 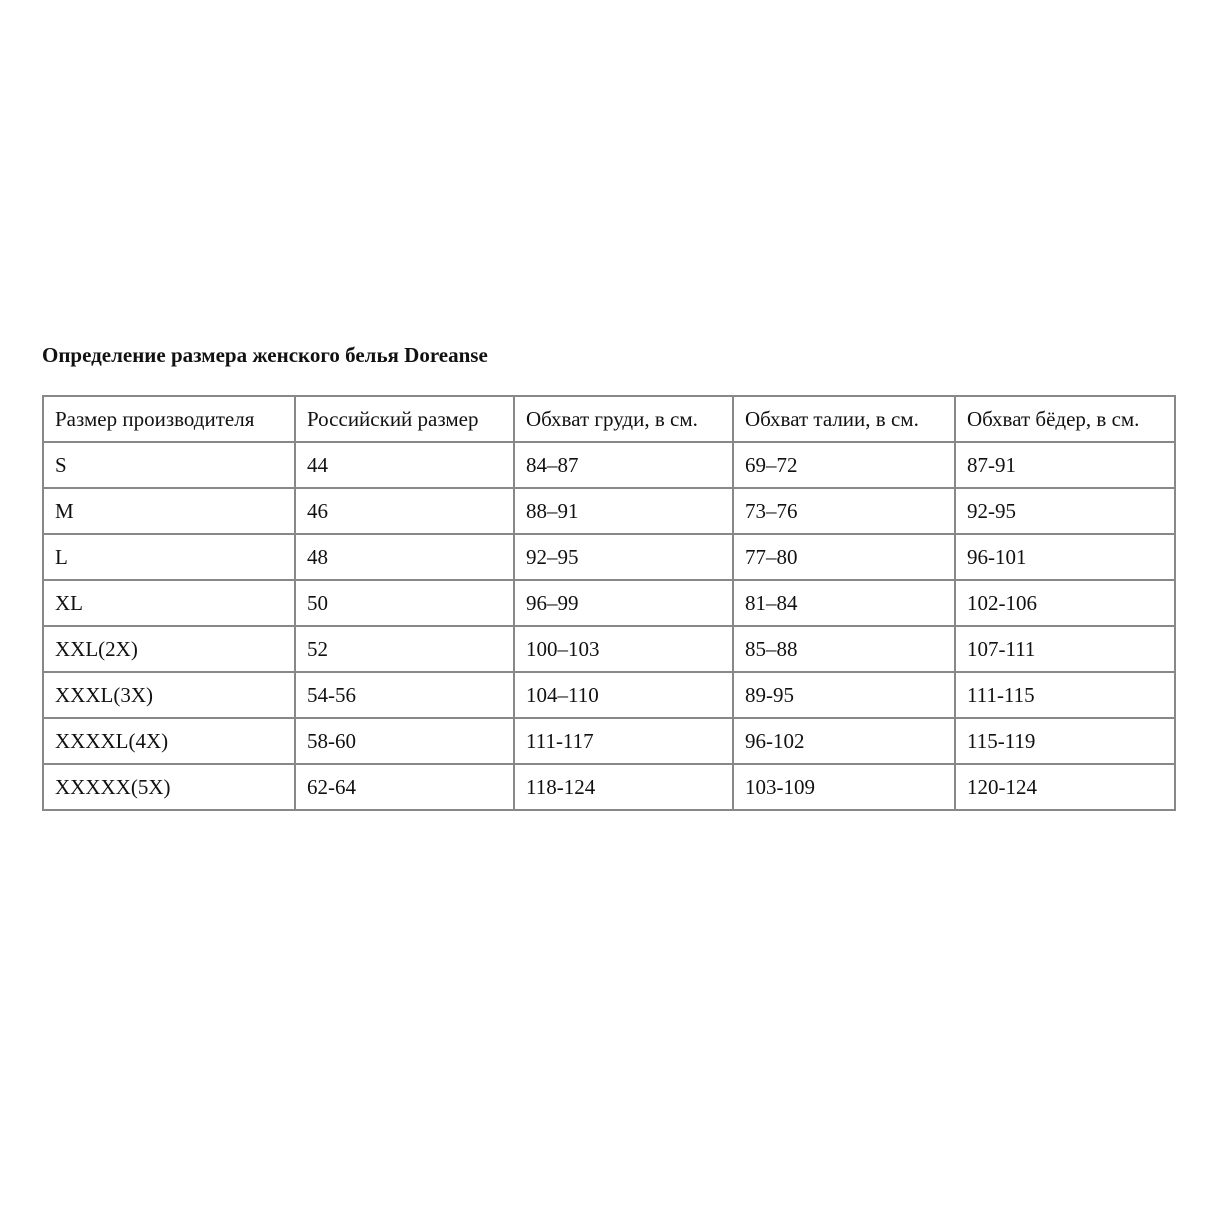 I want to click on table-cell: 85–88, so click(x=844, y=649).